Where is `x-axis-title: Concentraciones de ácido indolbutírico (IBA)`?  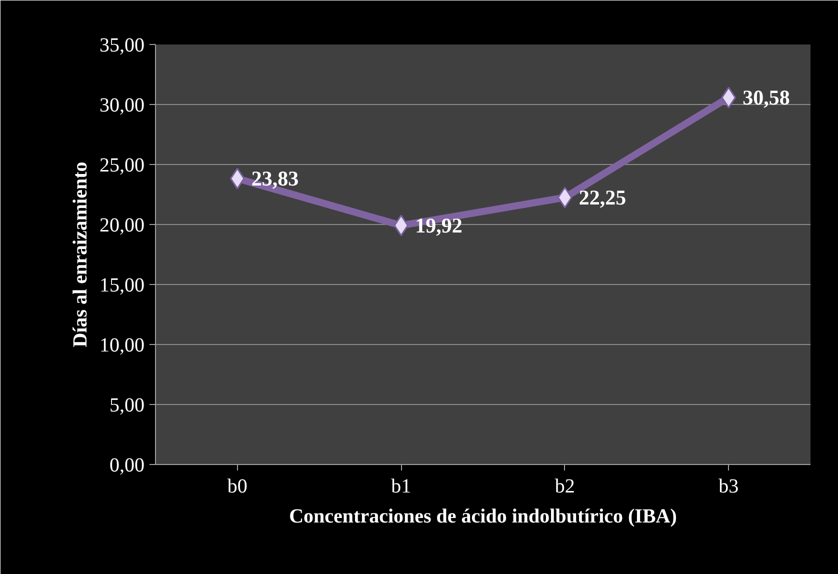
x-axis-title: Concentraciones de ácido indolbutírico (IBA) is located at coordinates (483, 517).